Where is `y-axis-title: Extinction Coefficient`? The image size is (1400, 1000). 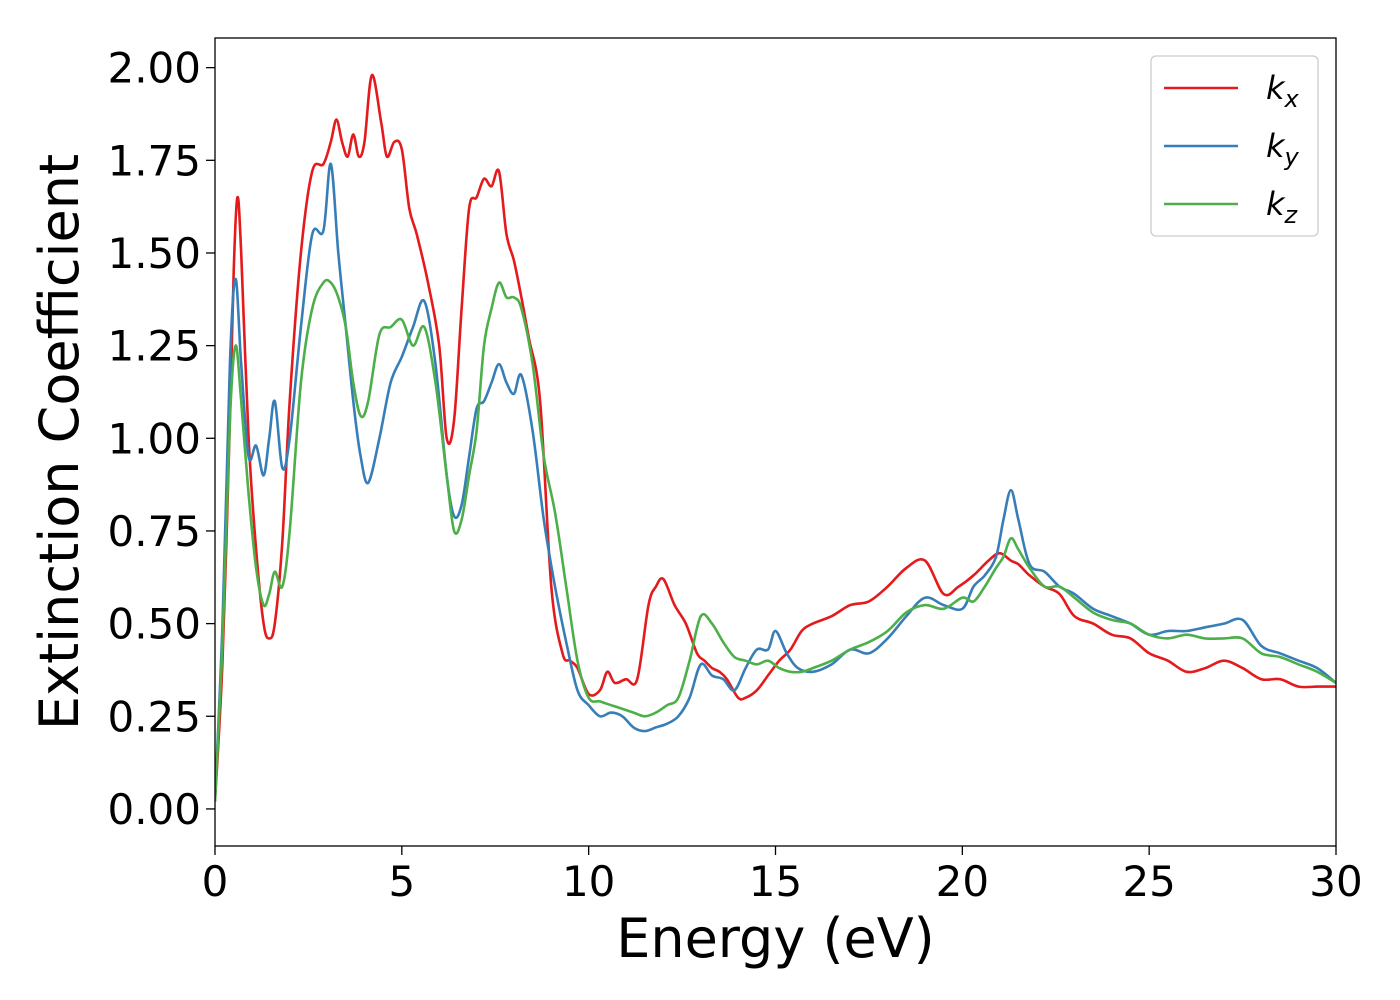
y-axis-title: Extinction Coefficient is located at coordinates (59, 442).